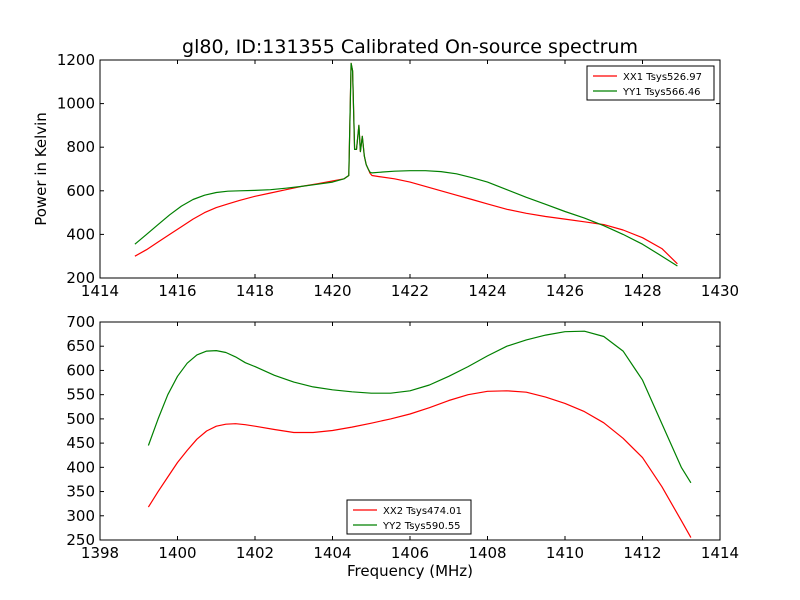  What do you see at coordinates (487, 553) in the screenshot?
I see `x-tick-label: 1408` at bounding box center [487, 553].